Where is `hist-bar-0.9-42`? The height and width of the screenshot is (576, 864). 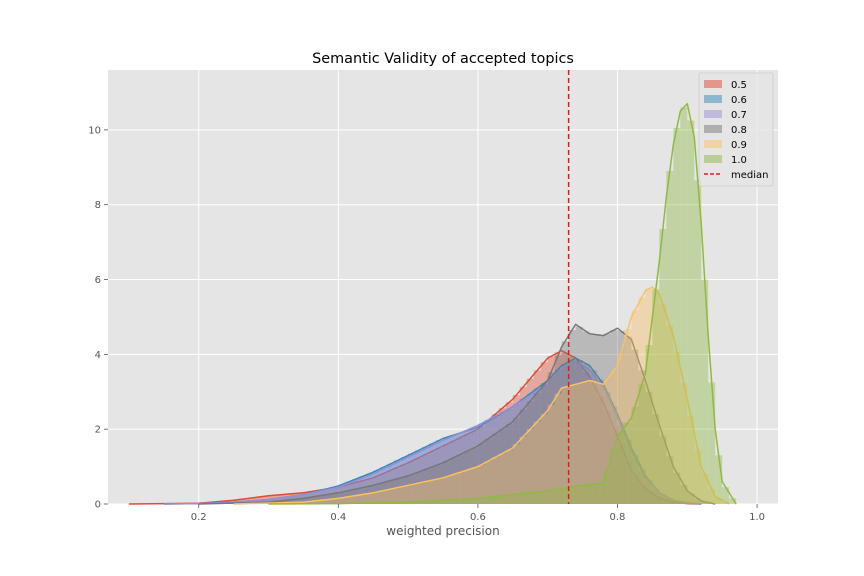 hist-bar-0.9-42 is located at coordinates (537, 462).